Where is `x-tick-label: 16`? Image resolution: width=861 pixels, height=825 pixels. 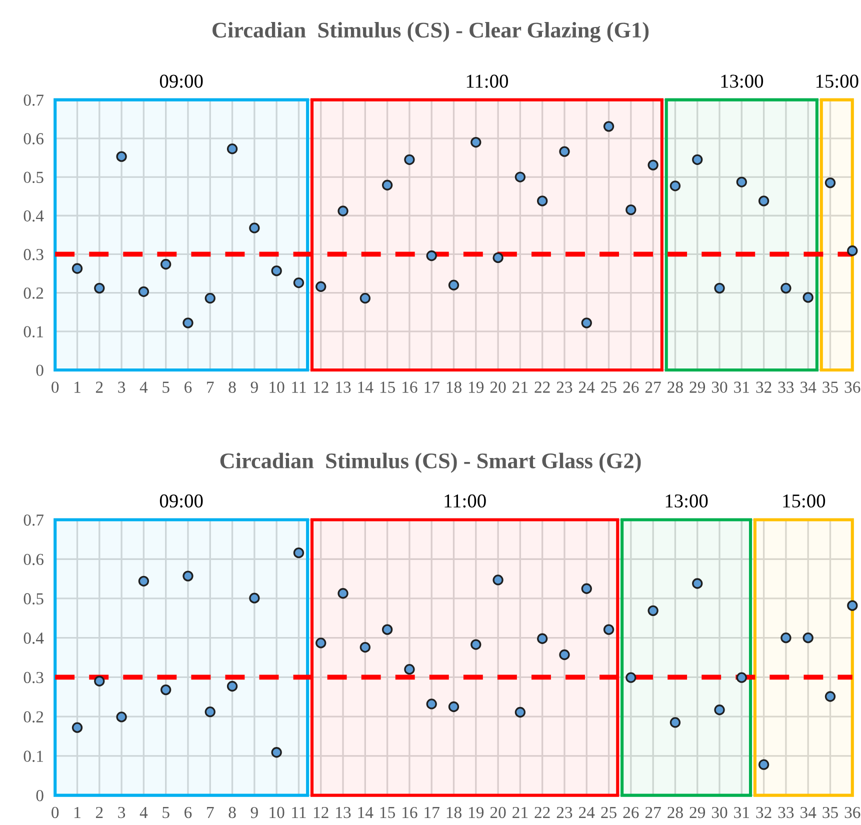 x-tick-label: 16 is located at coordinates (410, 387).